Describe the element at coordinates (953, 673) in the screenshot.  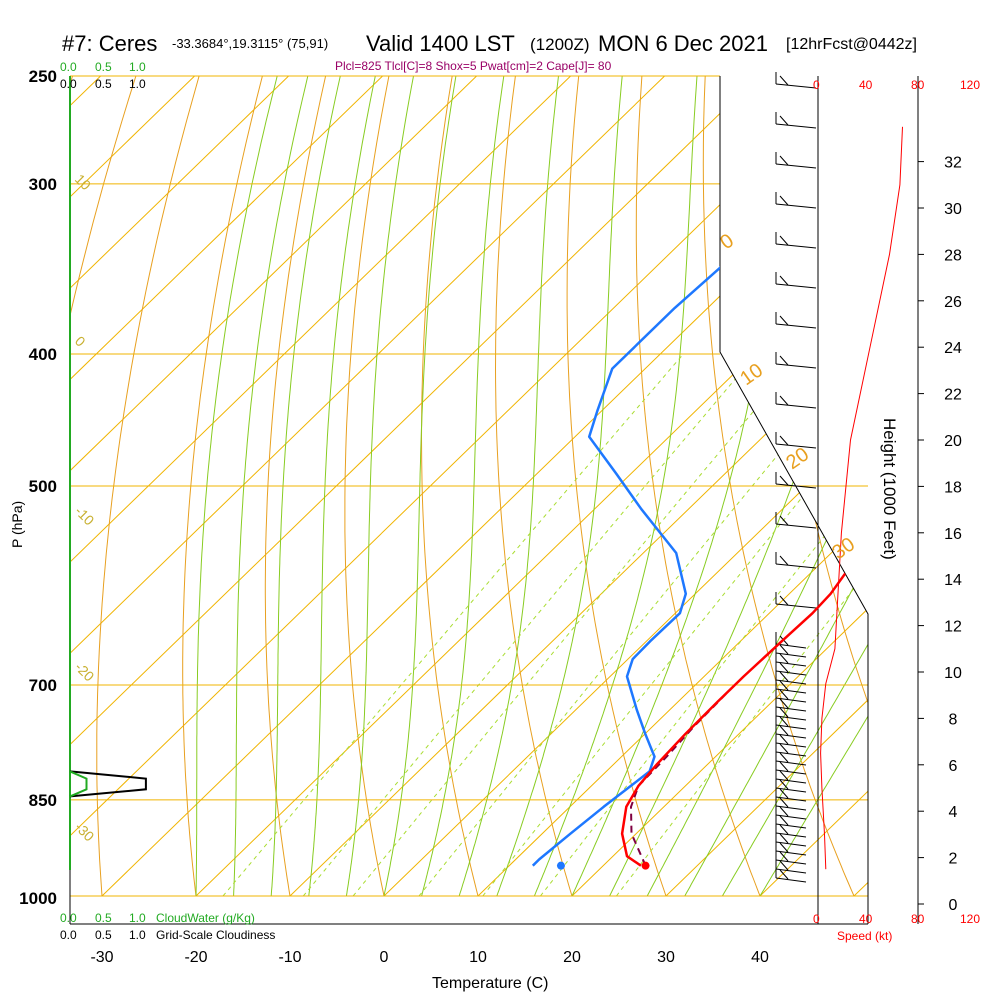
I see `height-tick-label: 10` at that location.